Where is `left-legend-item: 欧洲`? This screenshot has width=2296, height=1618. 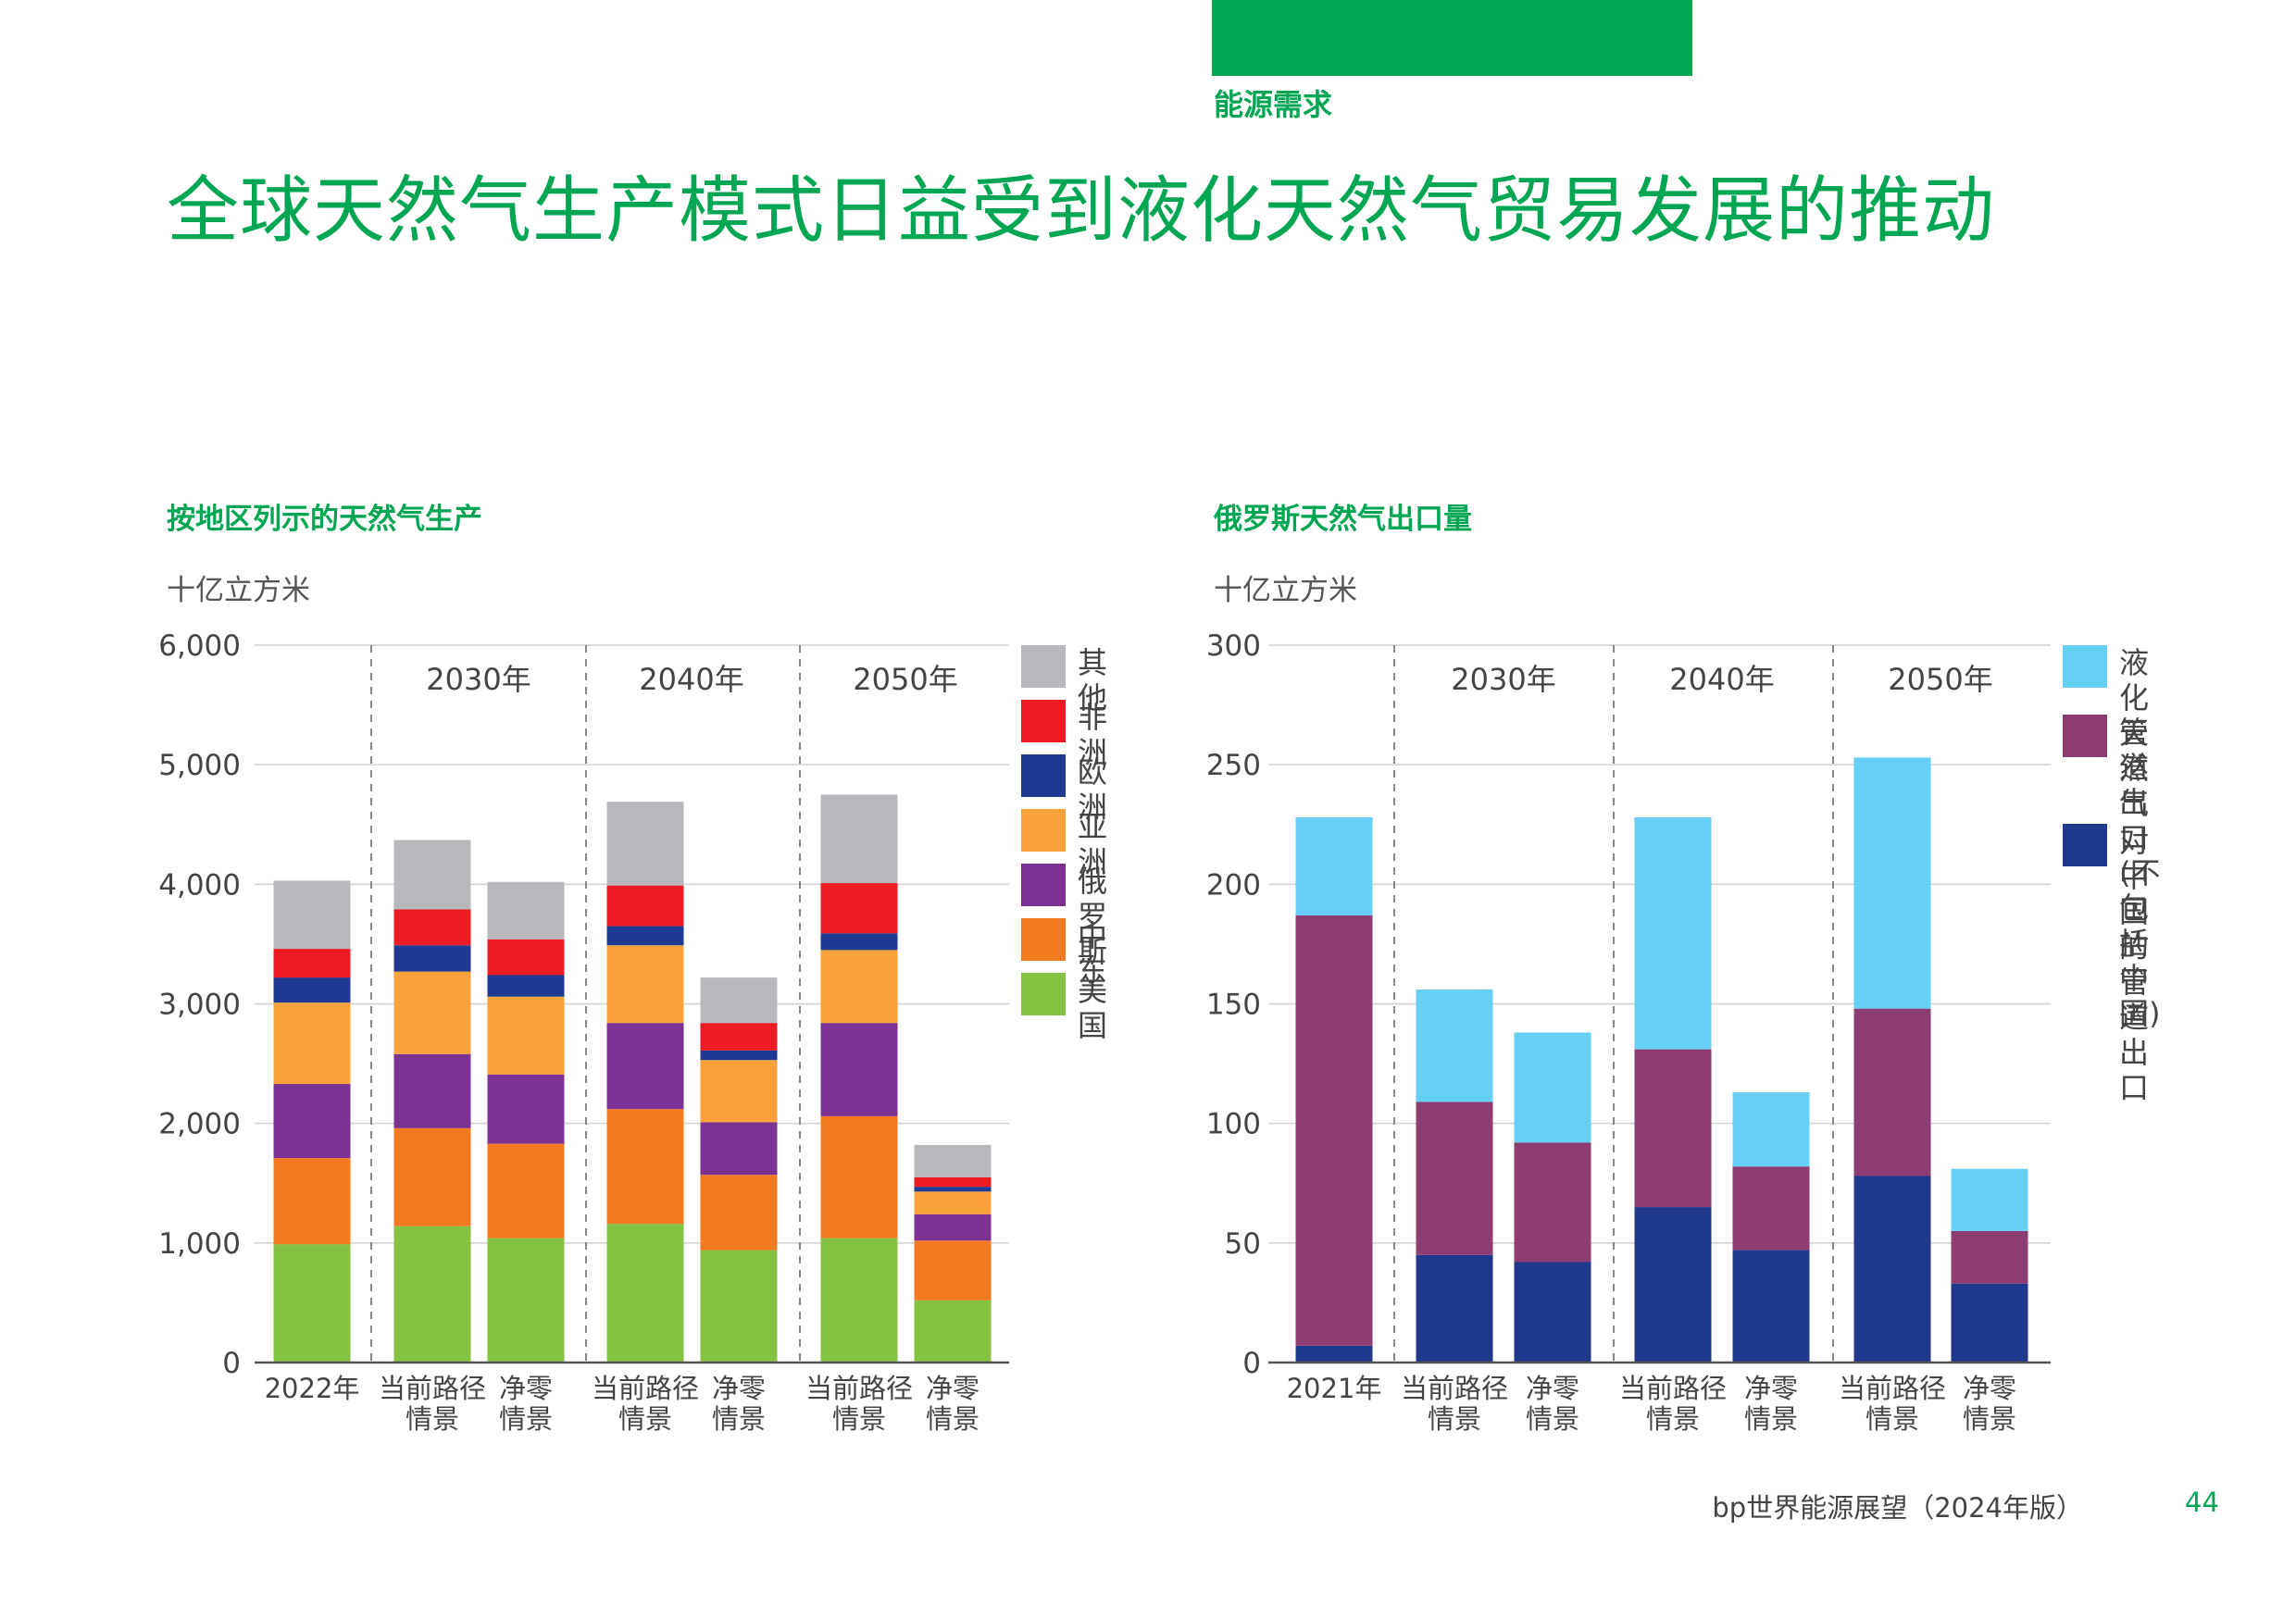
left-legend-item: 欧洲 is located at coordinates (1064, 789).